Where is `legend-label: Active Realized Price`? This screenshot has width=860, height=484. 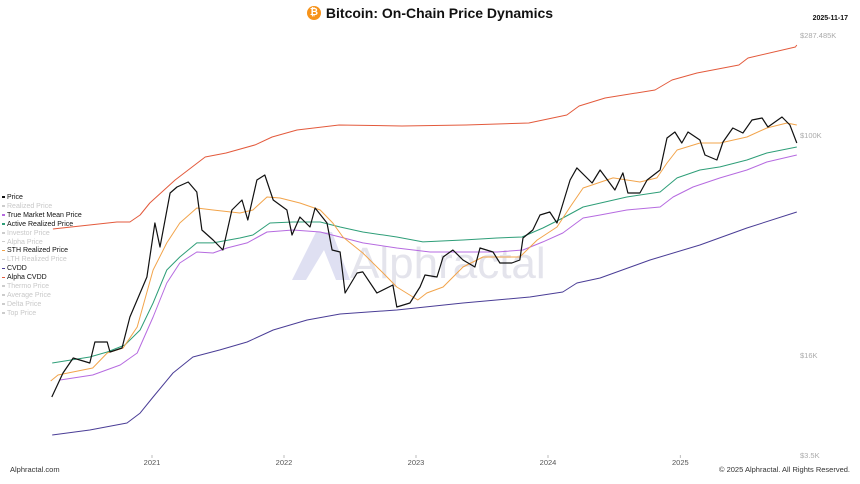 legend-label: Active Realized Price is located at coordinates (40, 224).